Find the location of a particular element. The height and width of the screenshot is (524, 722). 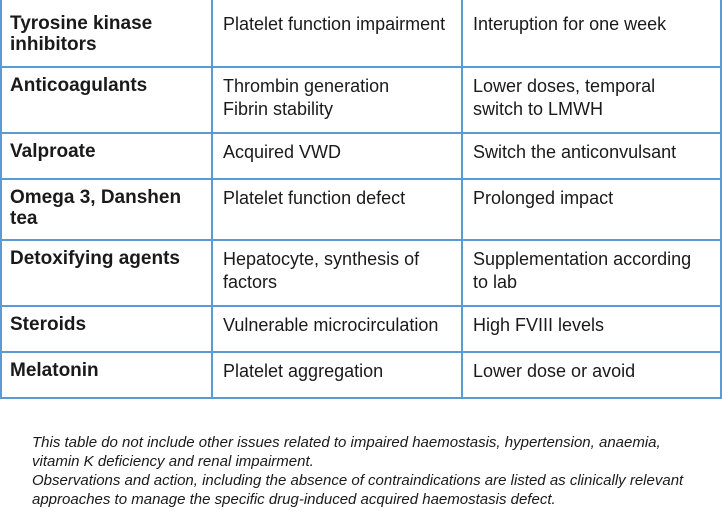

action-cell: Supplementation according to lab is located at coordinates (591, 273).